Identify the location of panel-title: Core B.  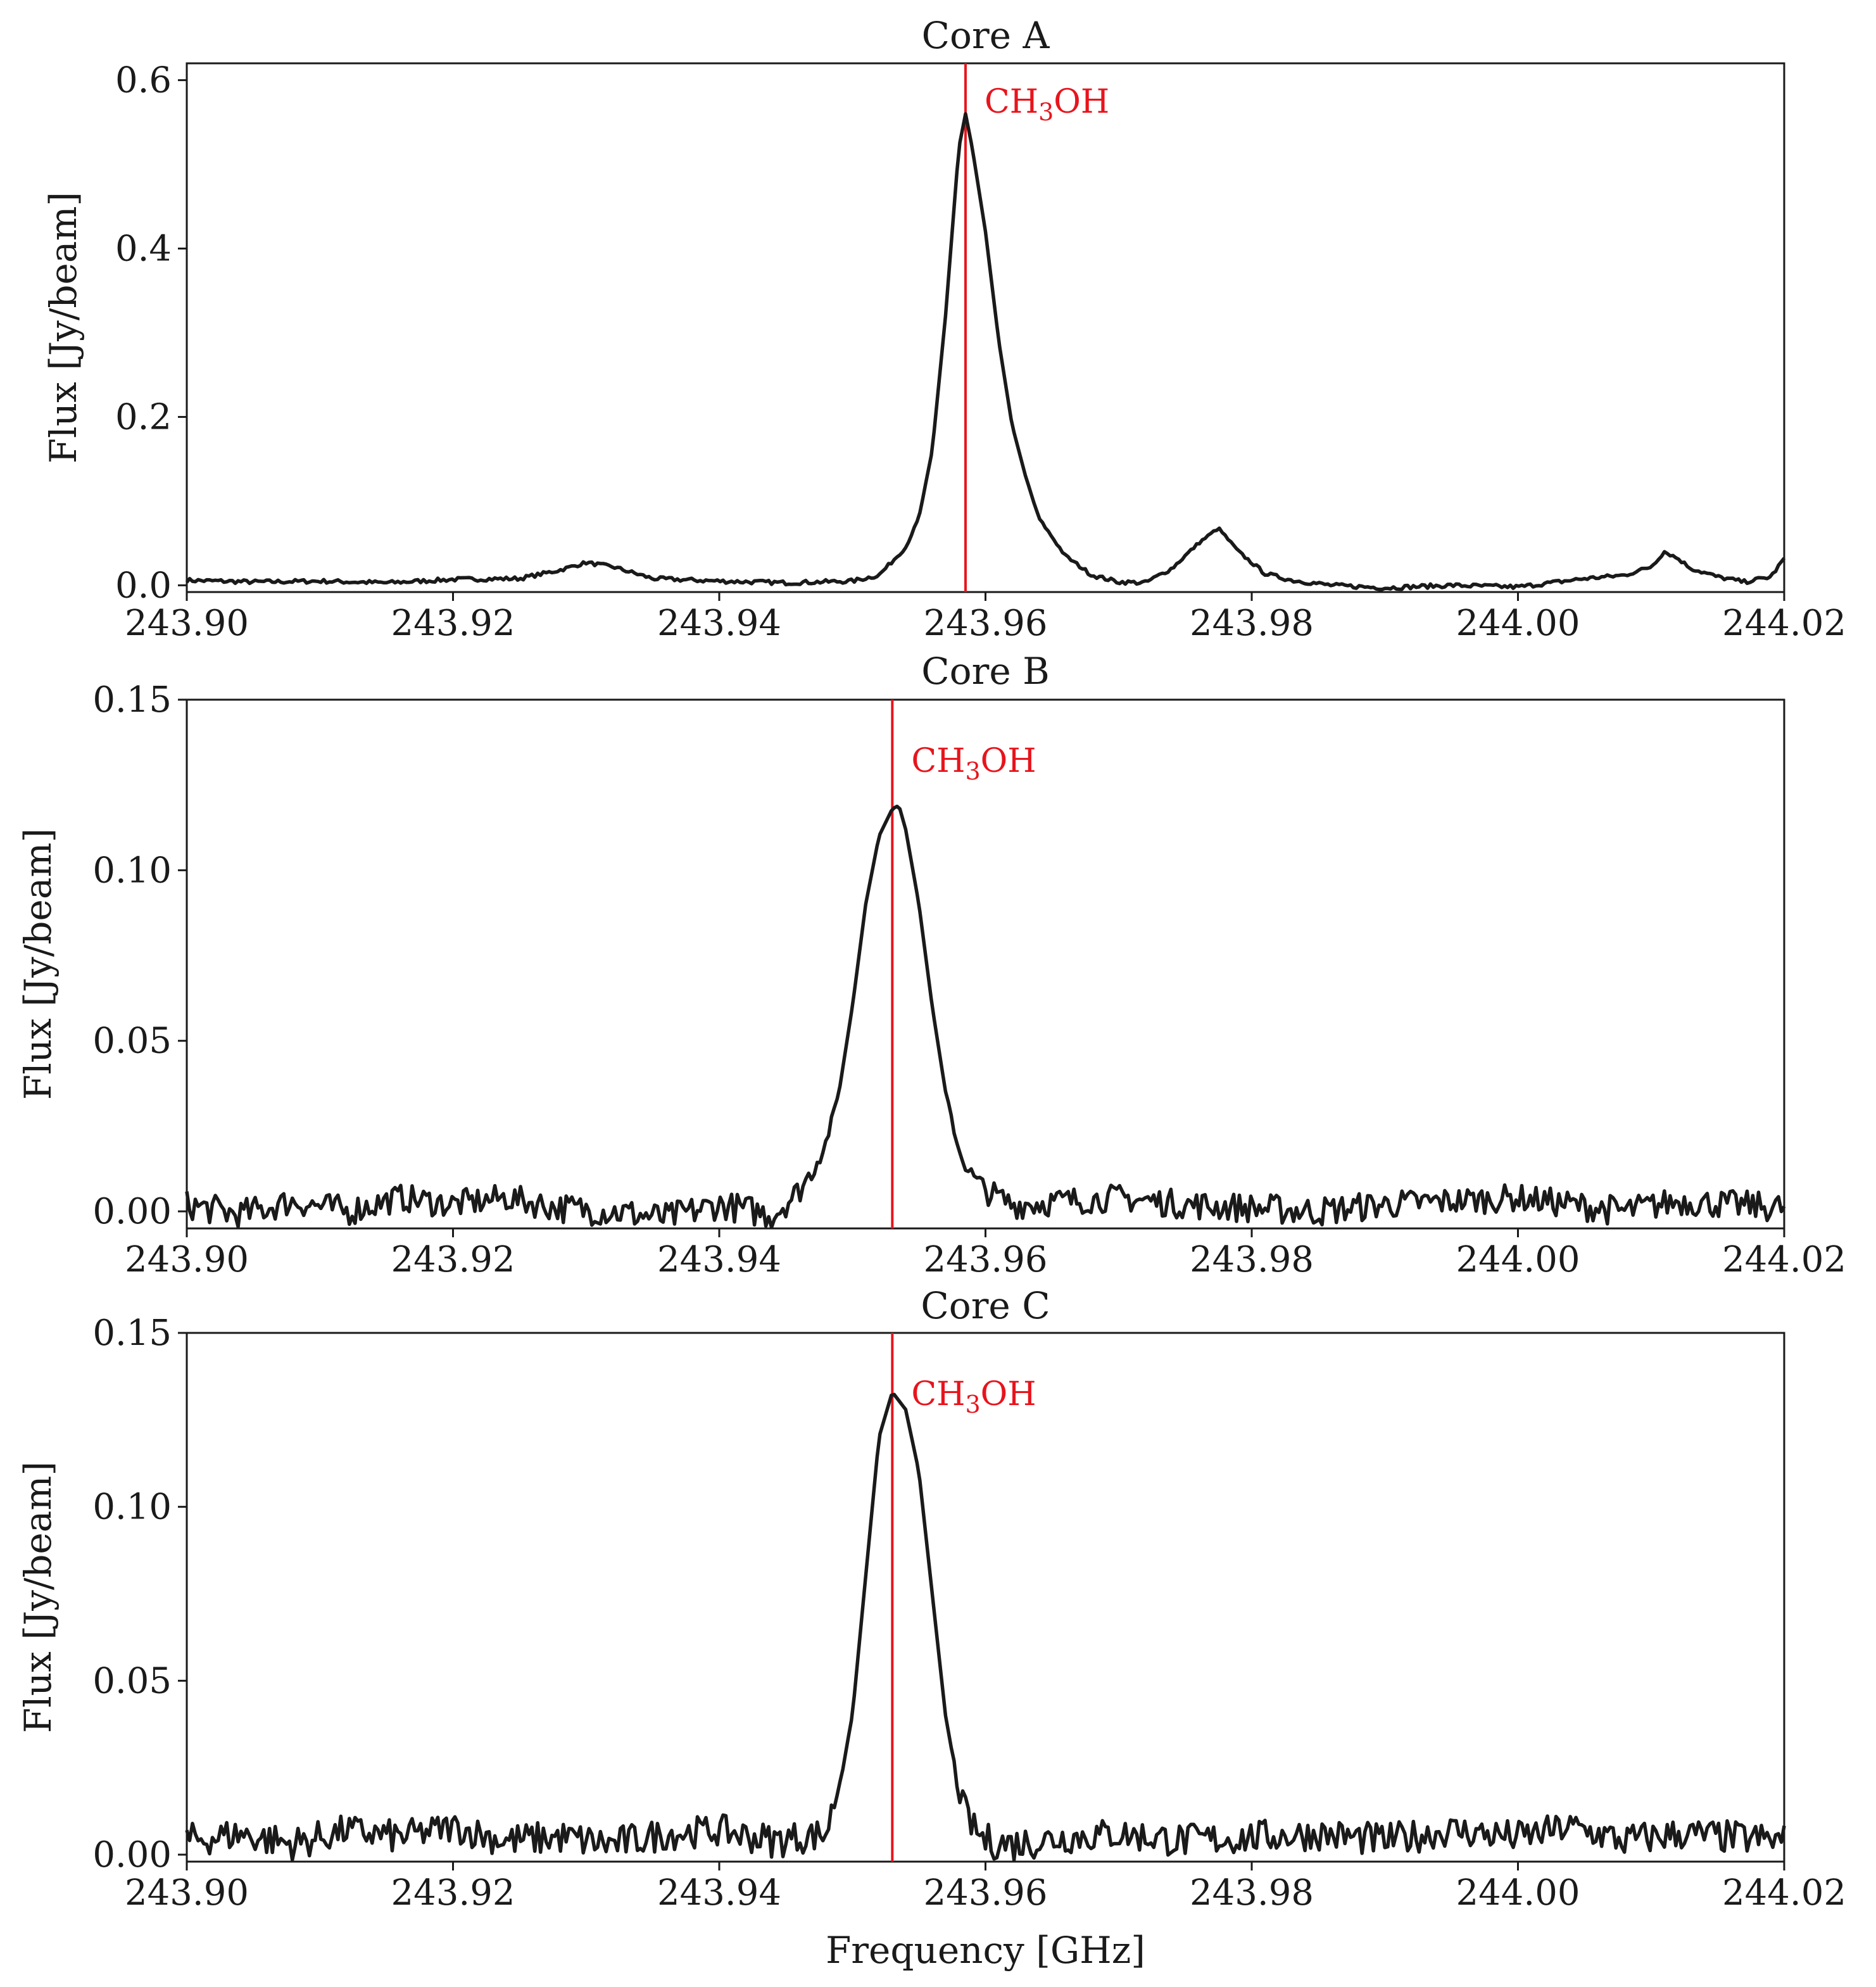
(985, 671).